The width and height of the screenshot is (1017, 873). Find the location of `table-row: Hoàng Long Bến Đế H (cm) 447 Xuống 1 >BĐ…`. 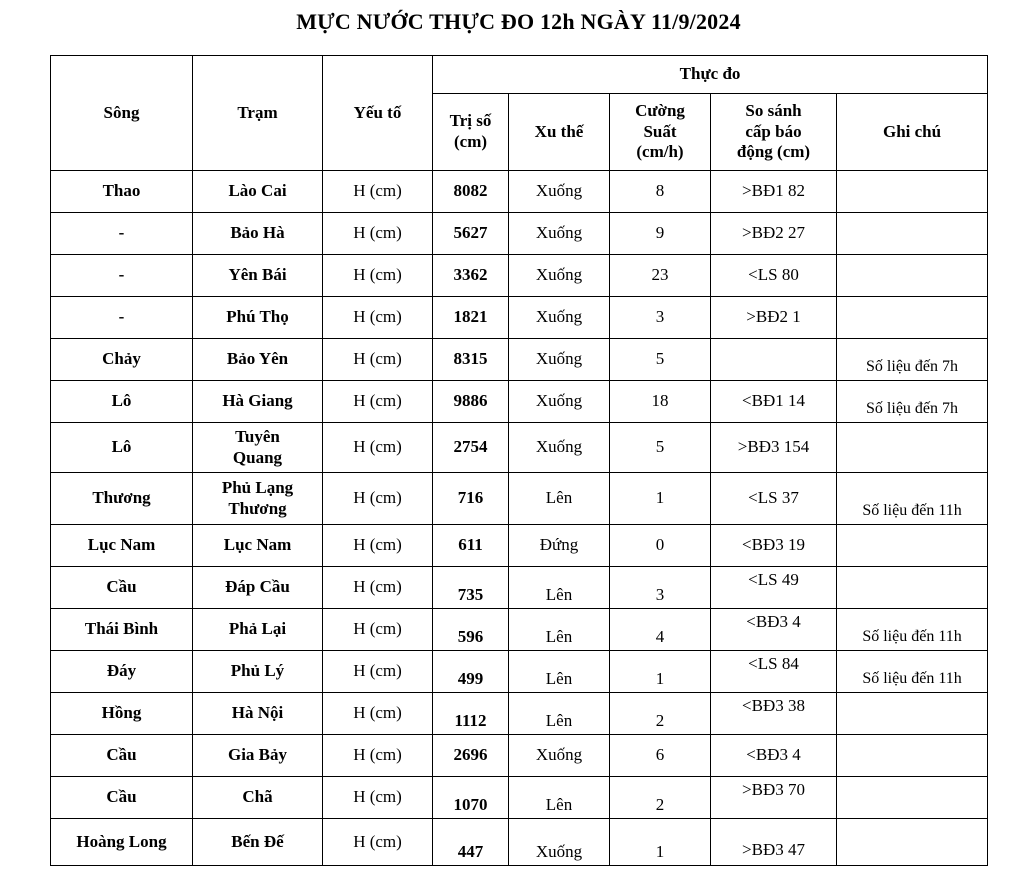

table-row: Hoàng Long Bến Đế H (cm) 447 Xuống 1 >BĐ… is located at coordinates (519, 842).